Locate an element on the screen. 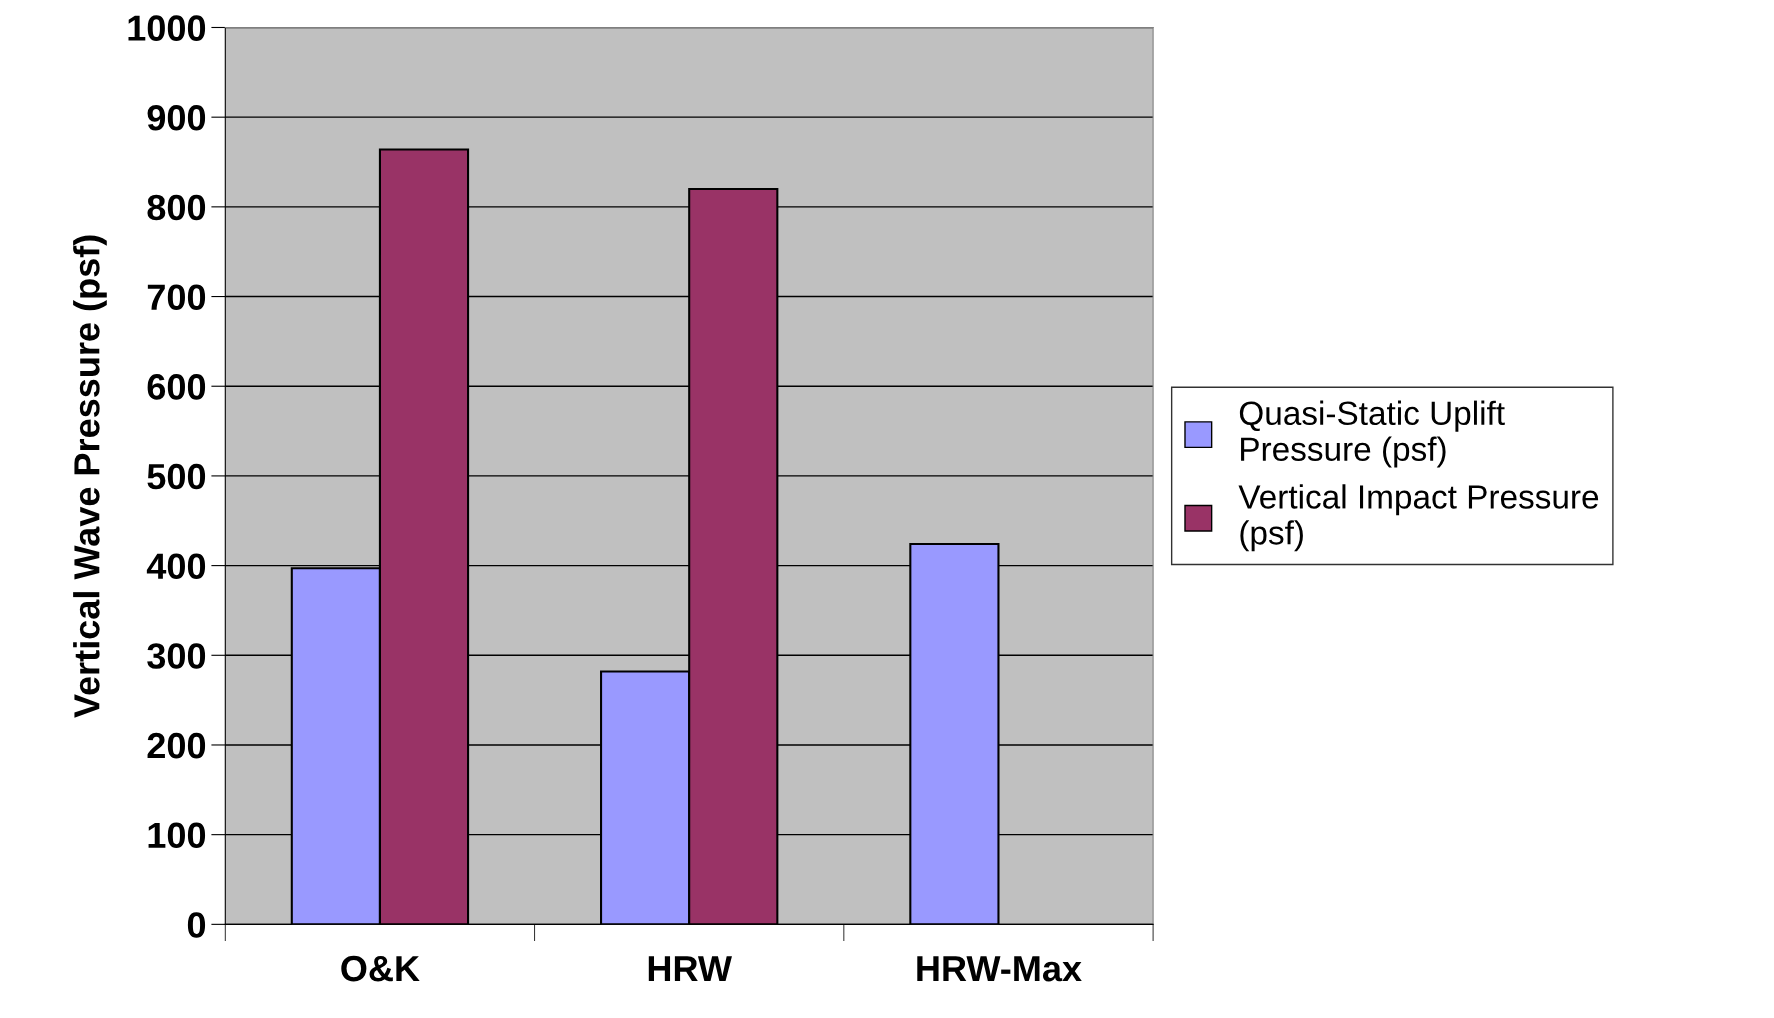 The height and width of the screenshot is (1018, 1774). y-tick-label: 600 is located at coordinates (176, 387).